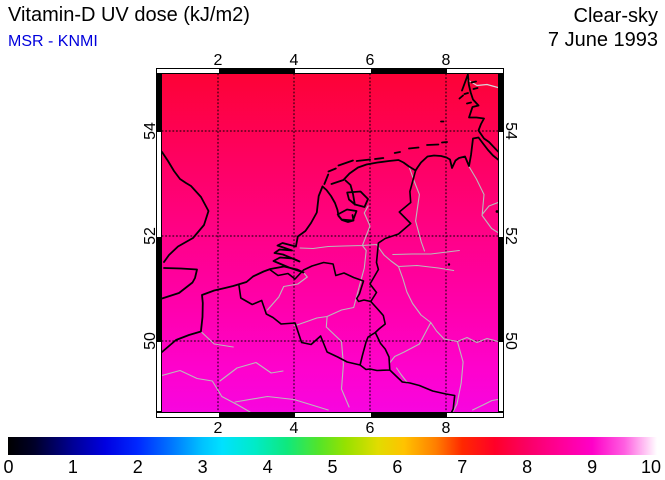 Image resolution: width=665 pixels, height=480 pixels. I want to click on lat-tick-right-52: 52, so click(510, 236).